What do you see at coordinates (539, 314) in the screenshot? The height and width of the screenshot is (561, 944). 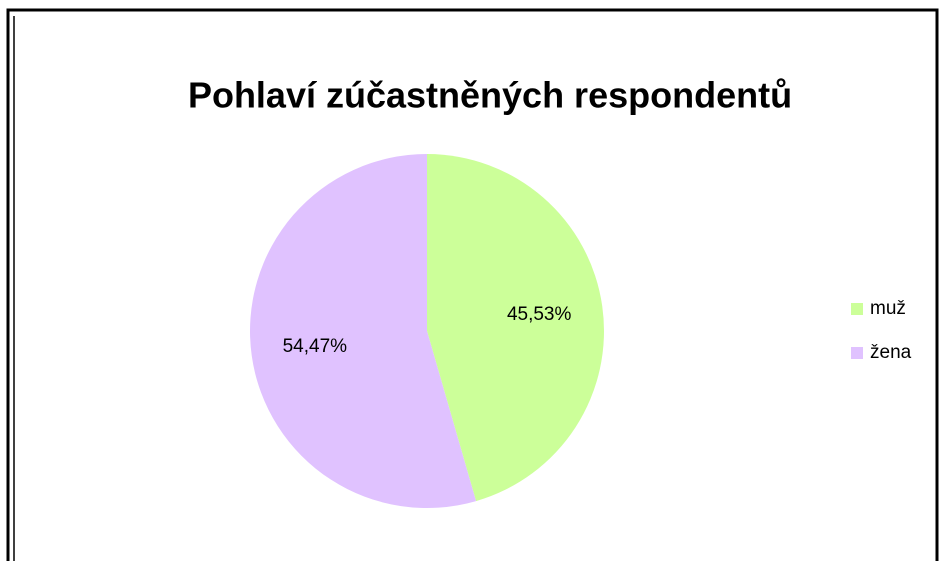 I see `data-label: 45,53%` at bounding box center [539, 314].